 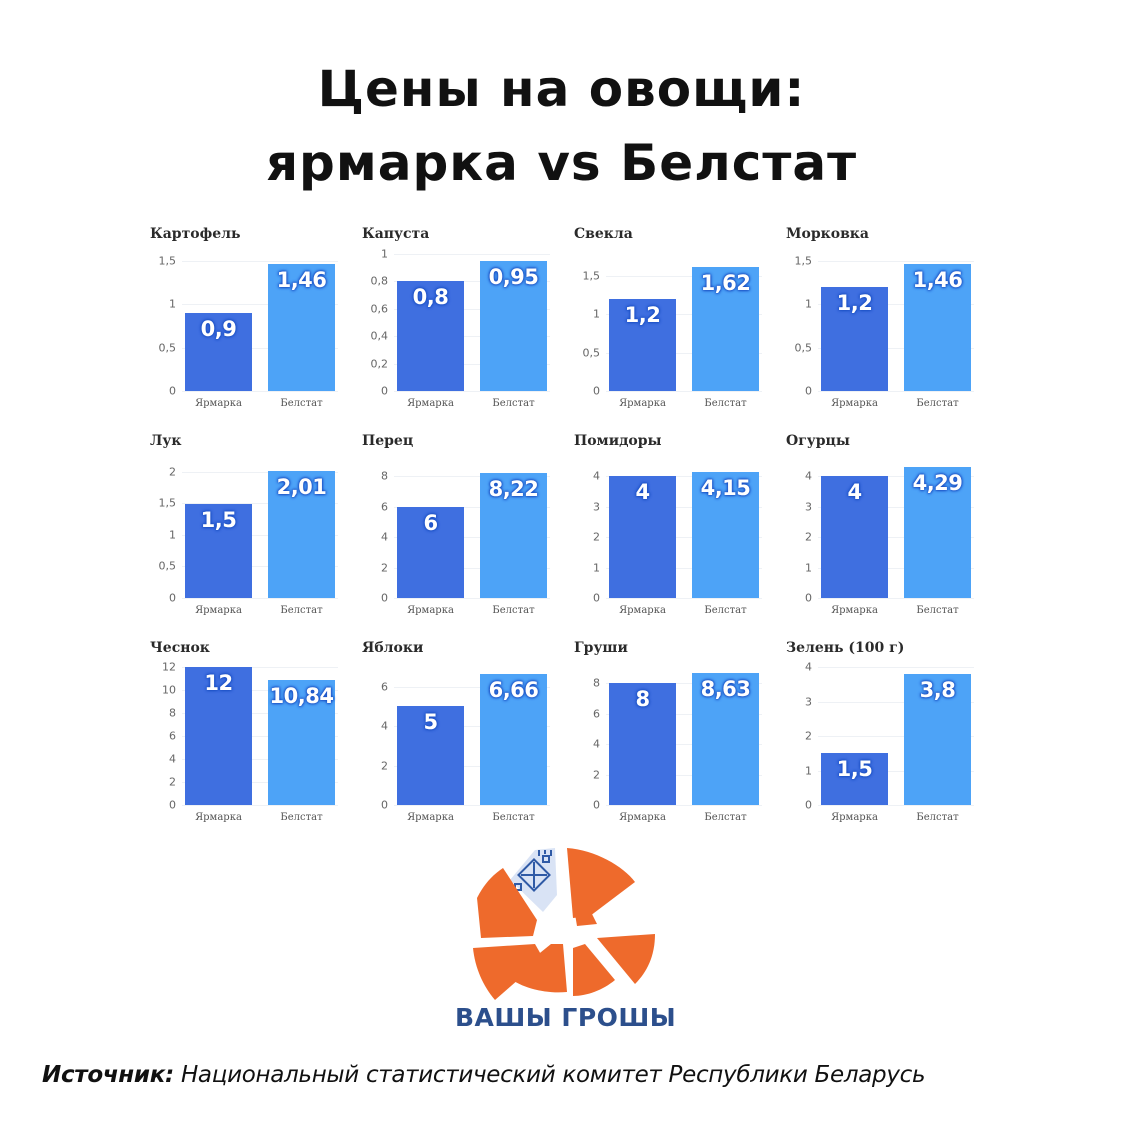 What do you see at coordinates (379, 281) in the screenshot?
I see `y-tick-label: 0,8` at bounding box center [379, 281].